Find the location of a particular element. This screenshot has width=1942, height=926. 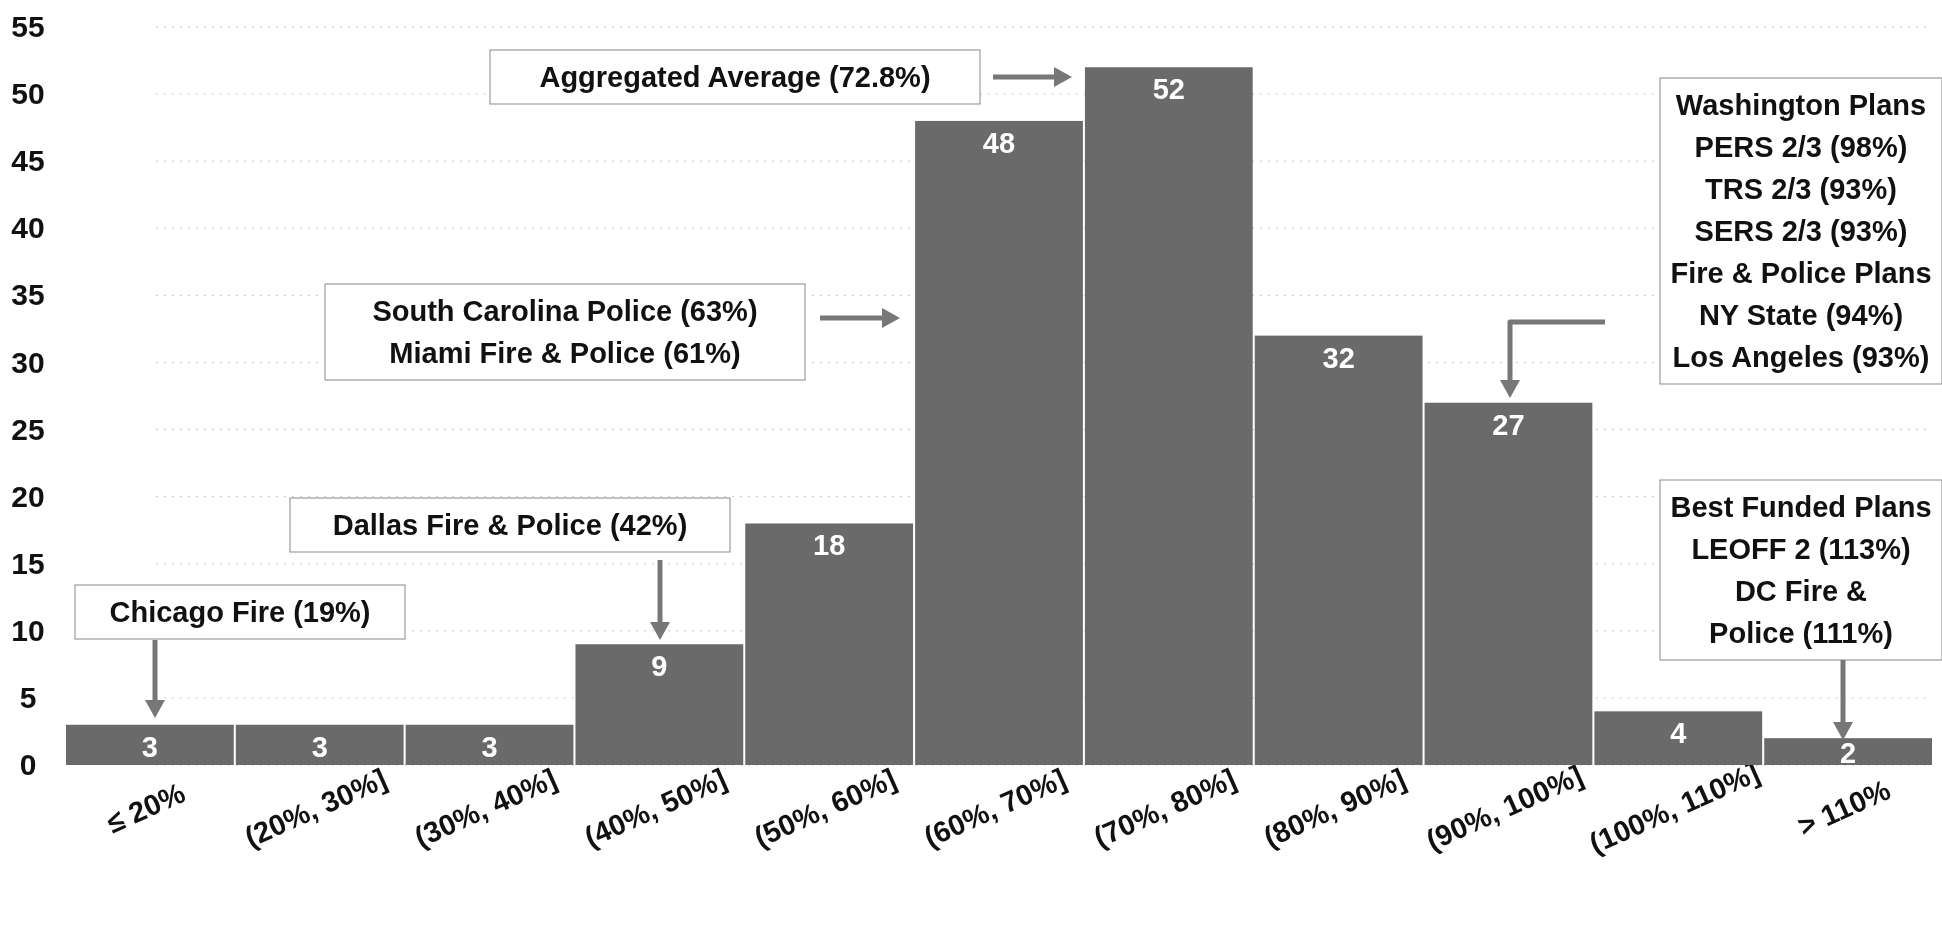

x-tick-label: (80%, 90%] is located at coordinates (1334, 808).